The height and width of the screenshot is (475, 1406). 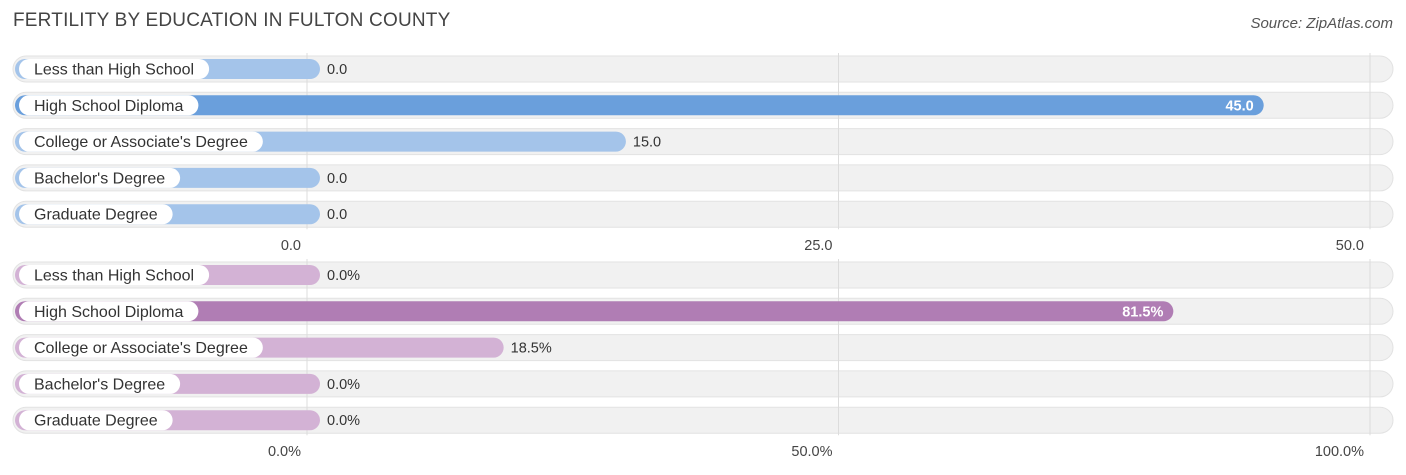 I want to click on value-label: 15.0, so click(x=647, y=143).